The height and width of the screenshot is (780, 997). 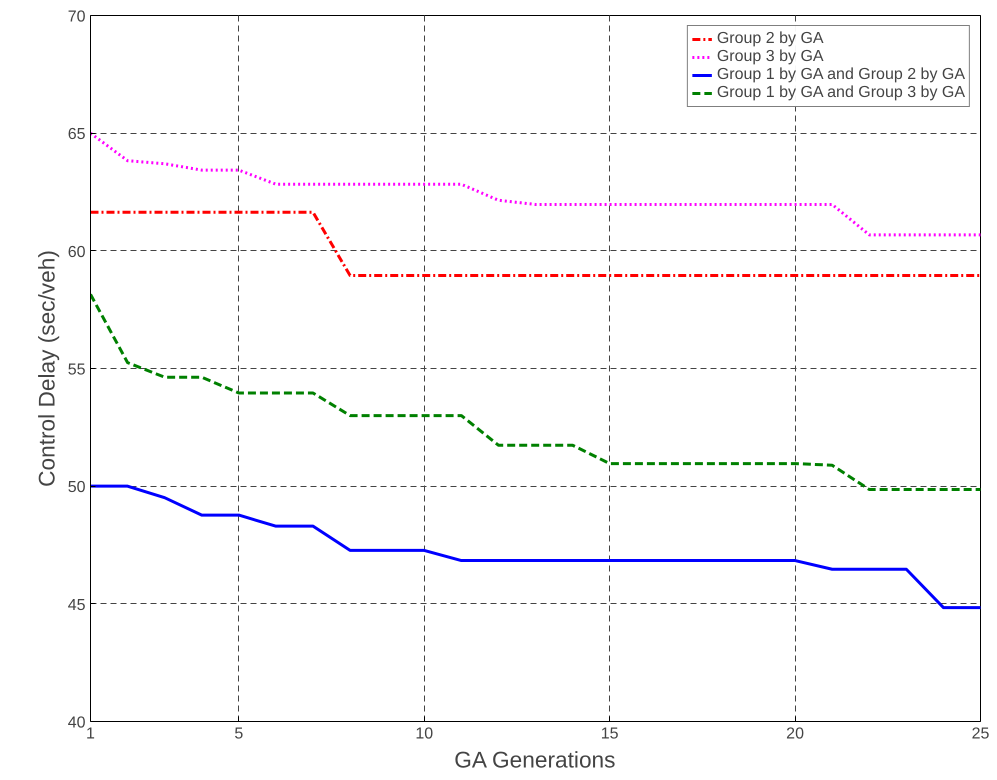 I want to click on y-tick-label: 65, so click(x=77, y=135).